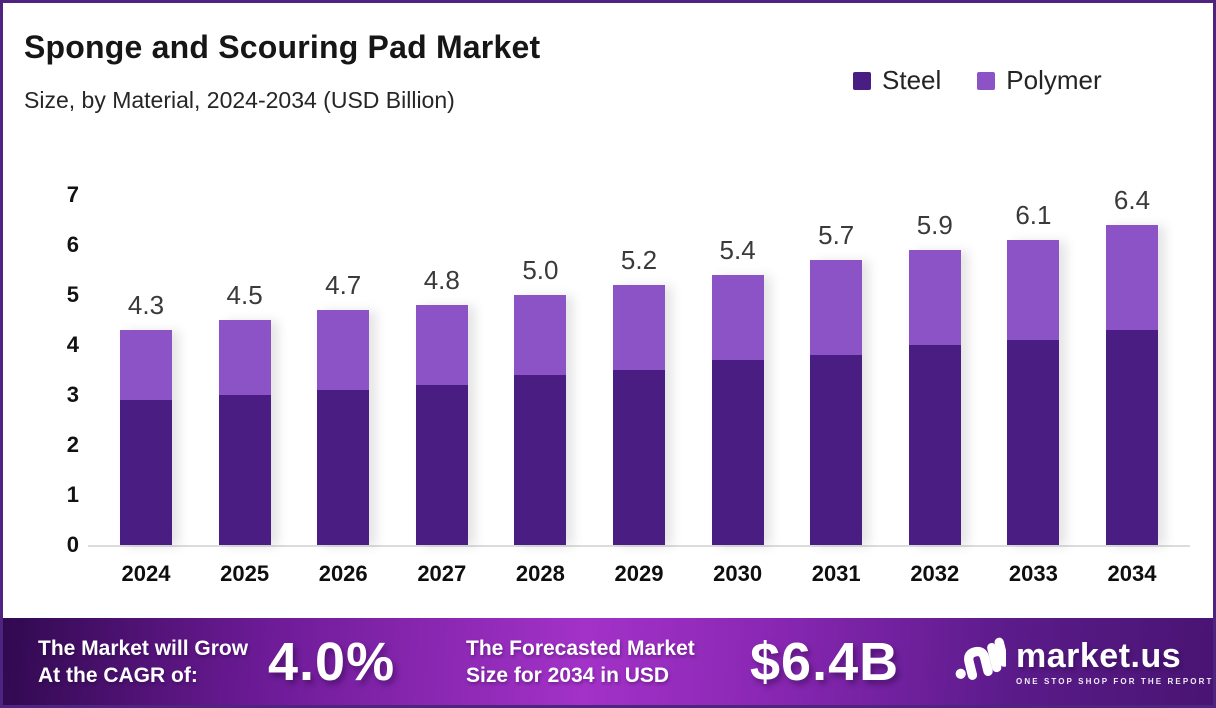  What do you see at coordinates (912, 80) in the screenshot?
I see `legend-label-steel: Steel` at bounding box center [912, 80].